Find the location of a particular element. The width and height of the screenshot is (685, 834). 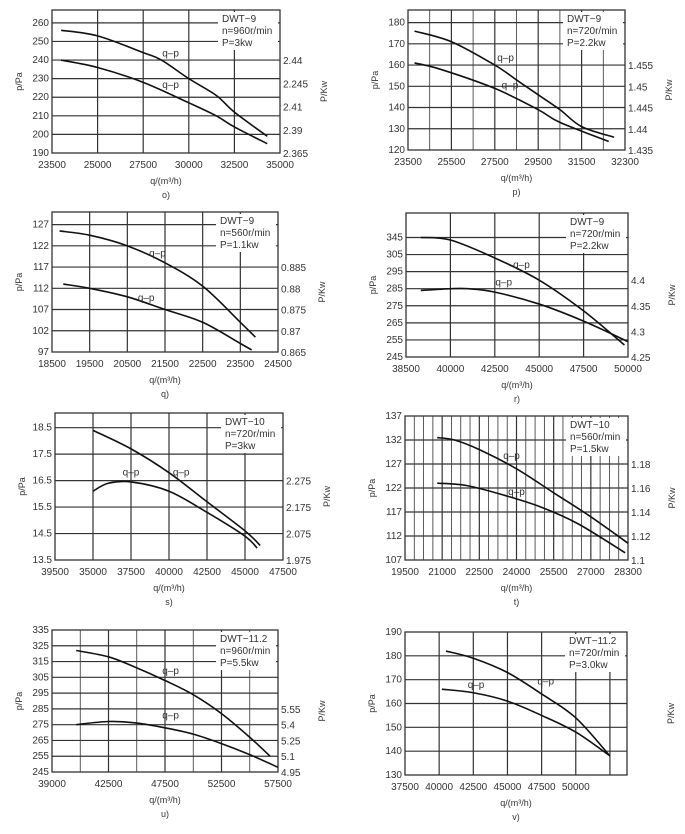

x-tick-label: 23500 is located at coordinates (52, 165).